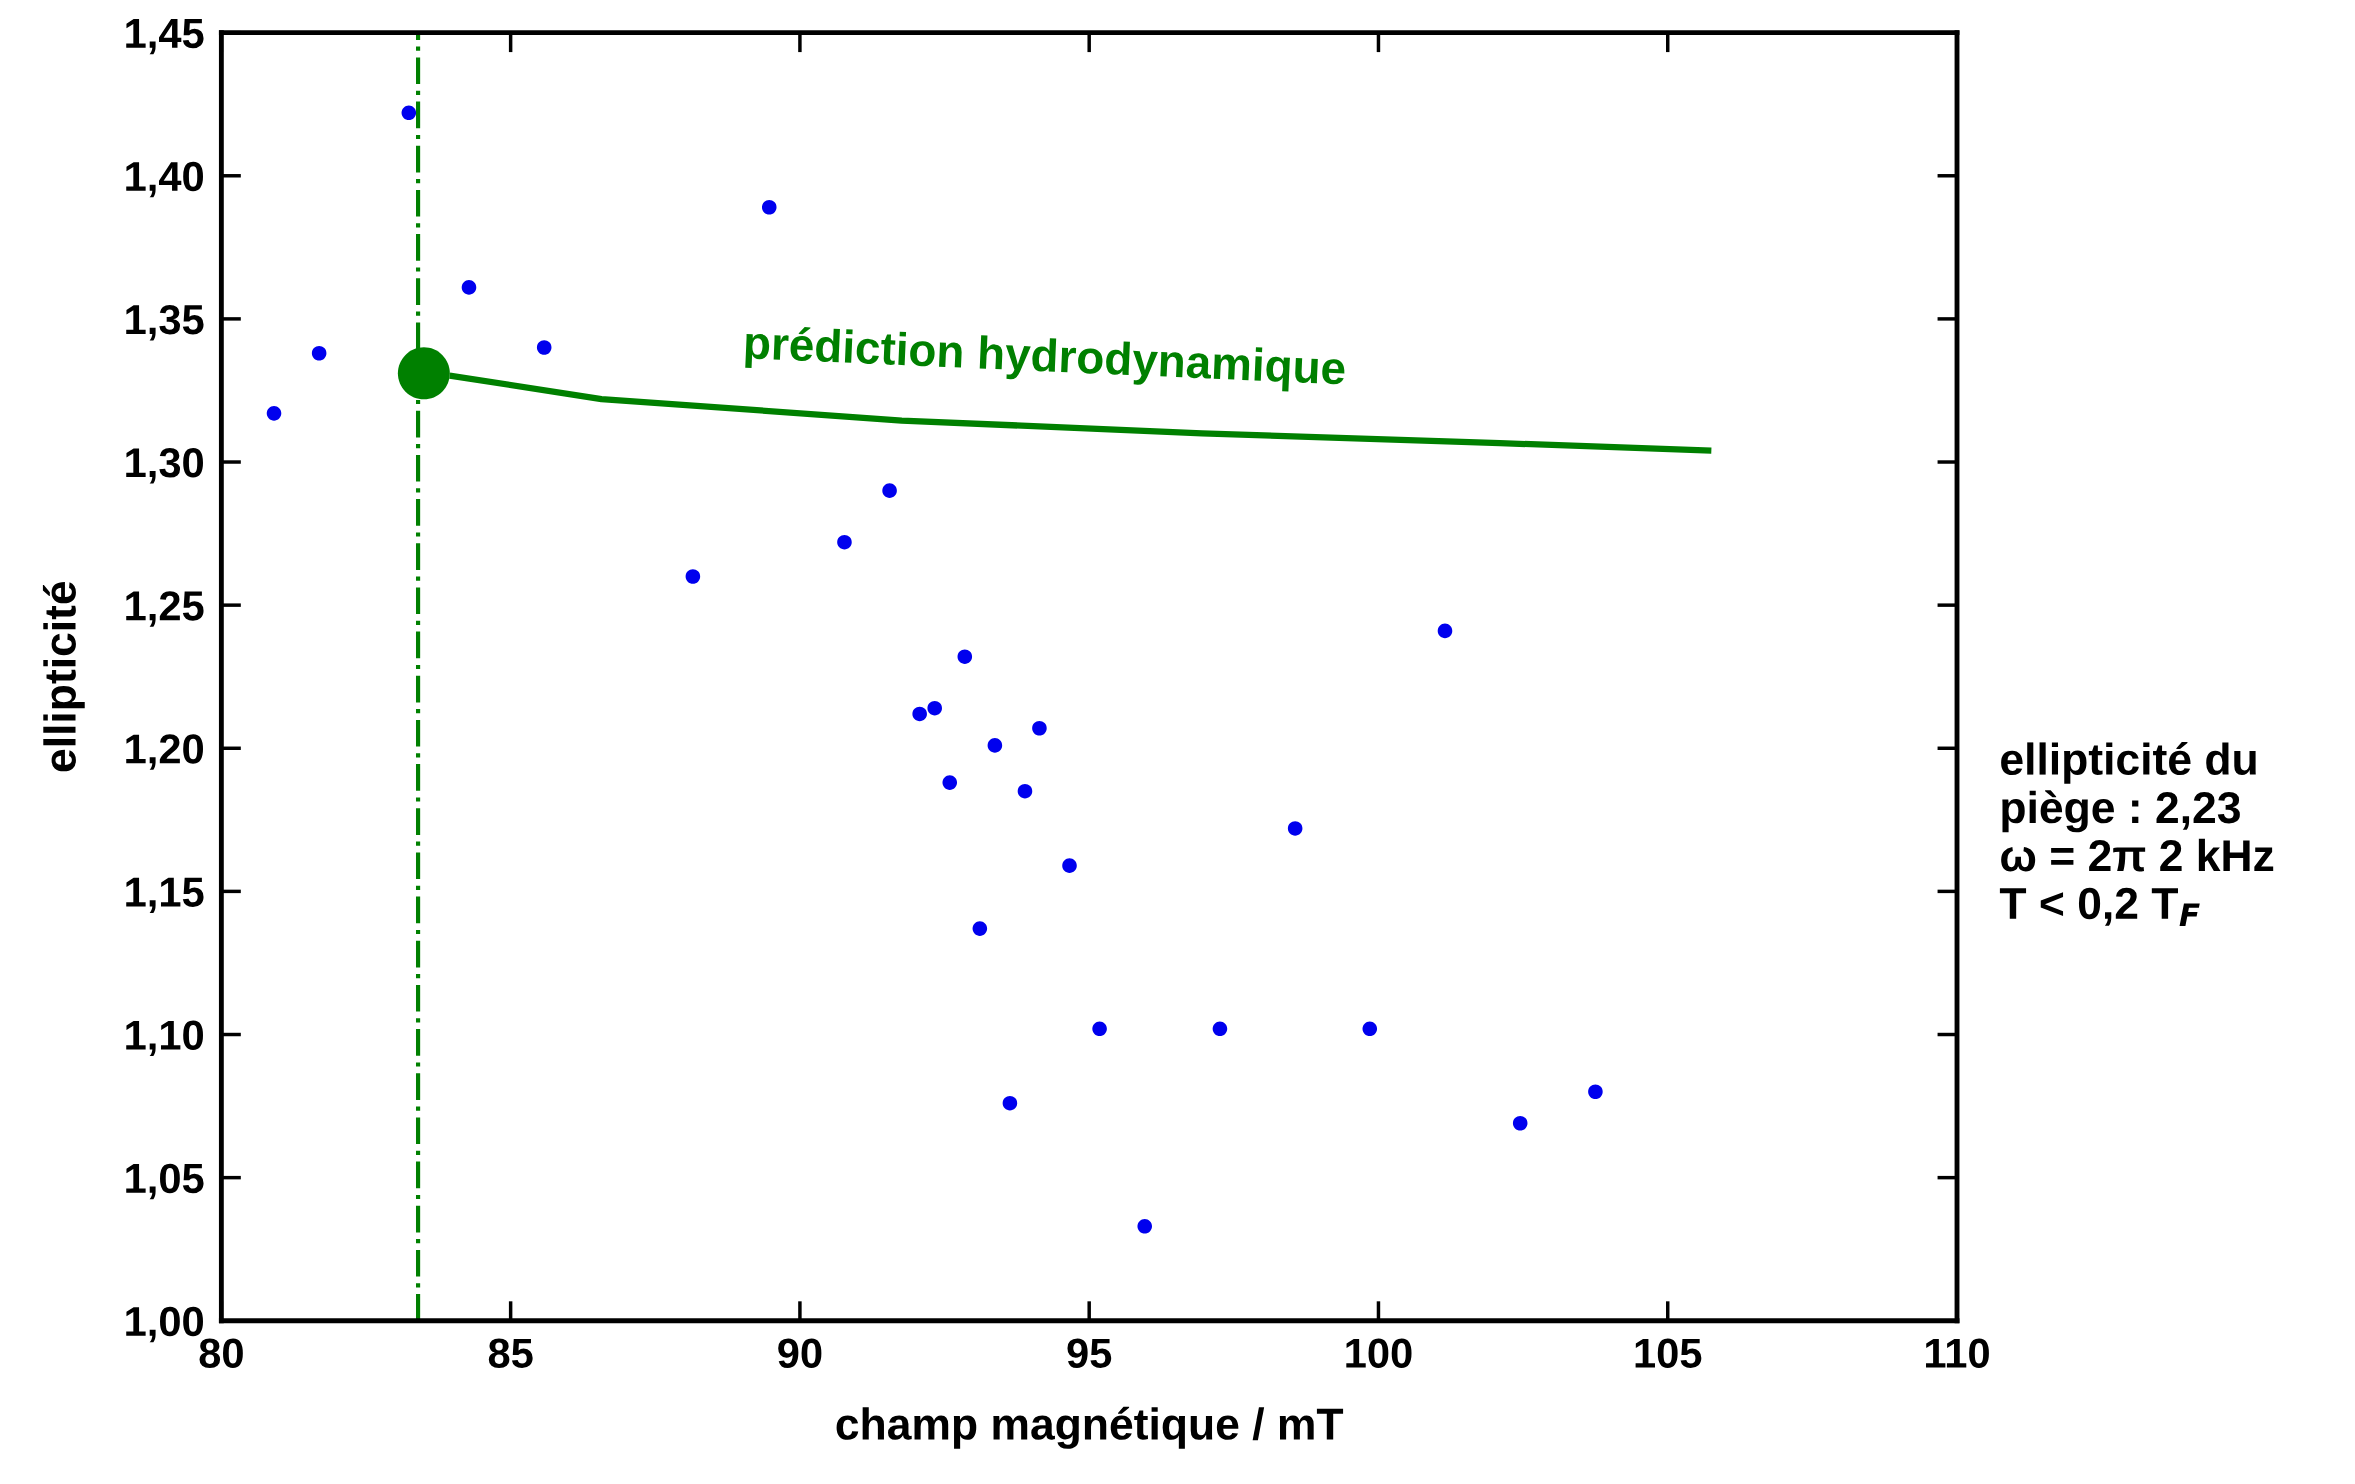 The height and width of the screenshot is (1484, 2355). What do you see at coordinates (800, 1353) in the screenshot?
I see `x-tick-label: 90` at bounding box center [800, 1353].